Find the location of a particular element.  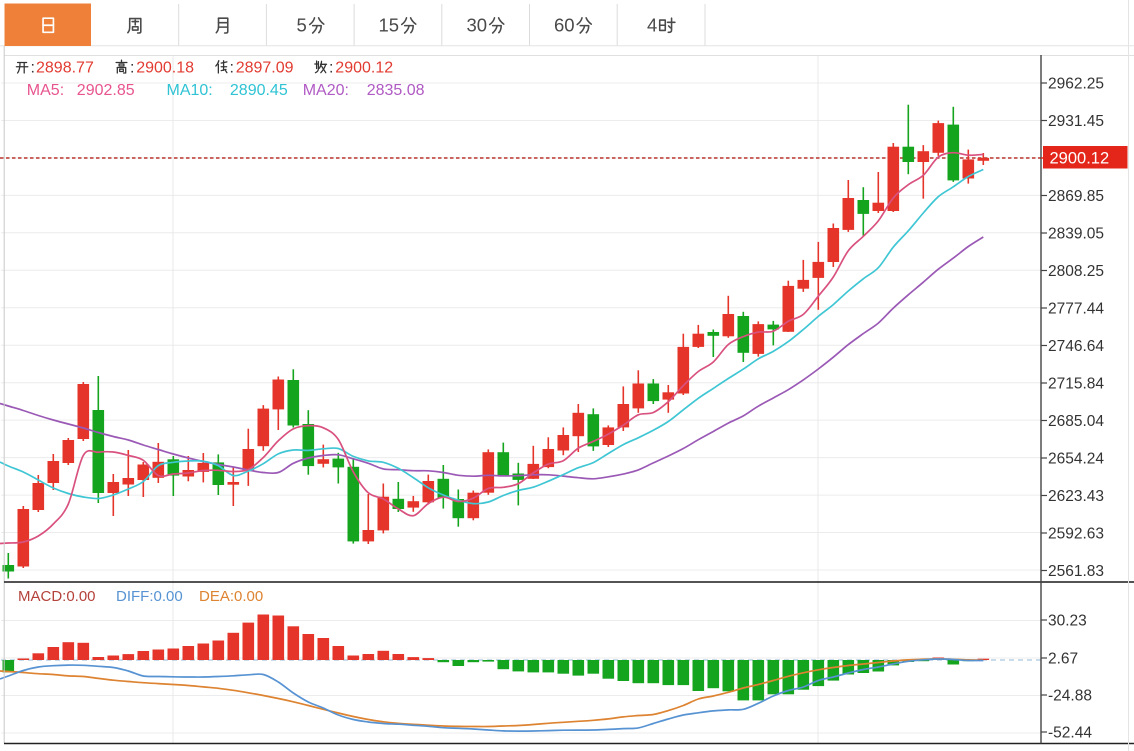

svg-text: 2623.43 is located at coordinates (1076, 496).